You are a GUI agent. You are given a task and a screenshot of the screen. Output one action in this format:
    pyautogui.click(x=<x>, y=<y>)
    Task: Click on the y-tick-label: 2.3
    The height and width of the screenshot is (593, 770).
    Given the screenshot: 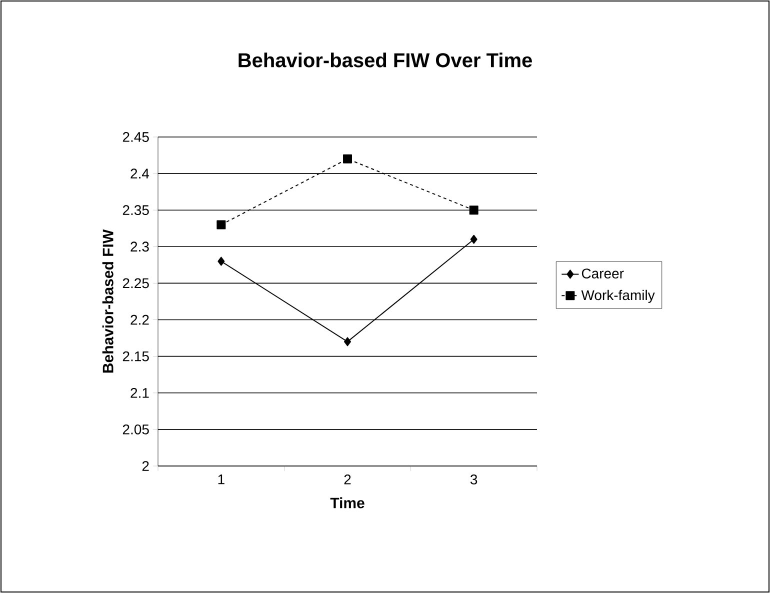 What is the action you would take?
    pyautogui.click(x=139, y=247)
    